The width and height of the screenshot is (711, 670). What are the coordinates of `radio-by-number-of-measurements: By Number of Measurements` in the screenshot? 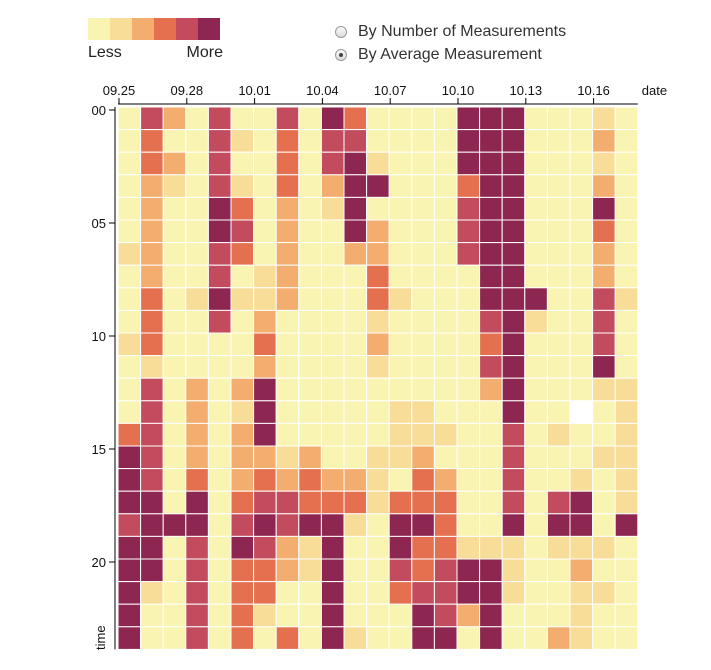 It's located at (450, 31).